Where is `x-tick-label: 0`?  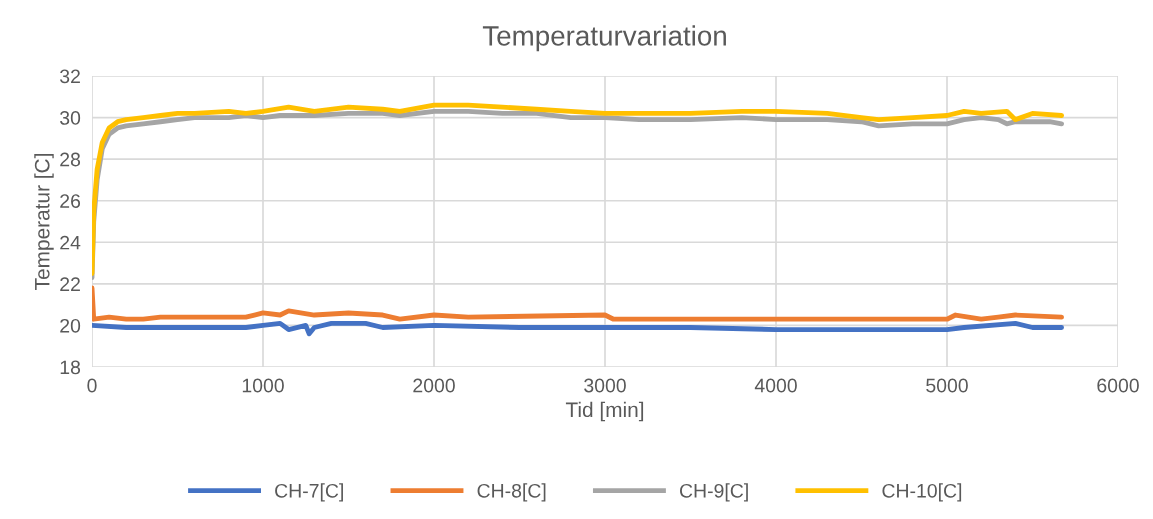
x-tick-label: 0 is located at coordinates (92, 385).